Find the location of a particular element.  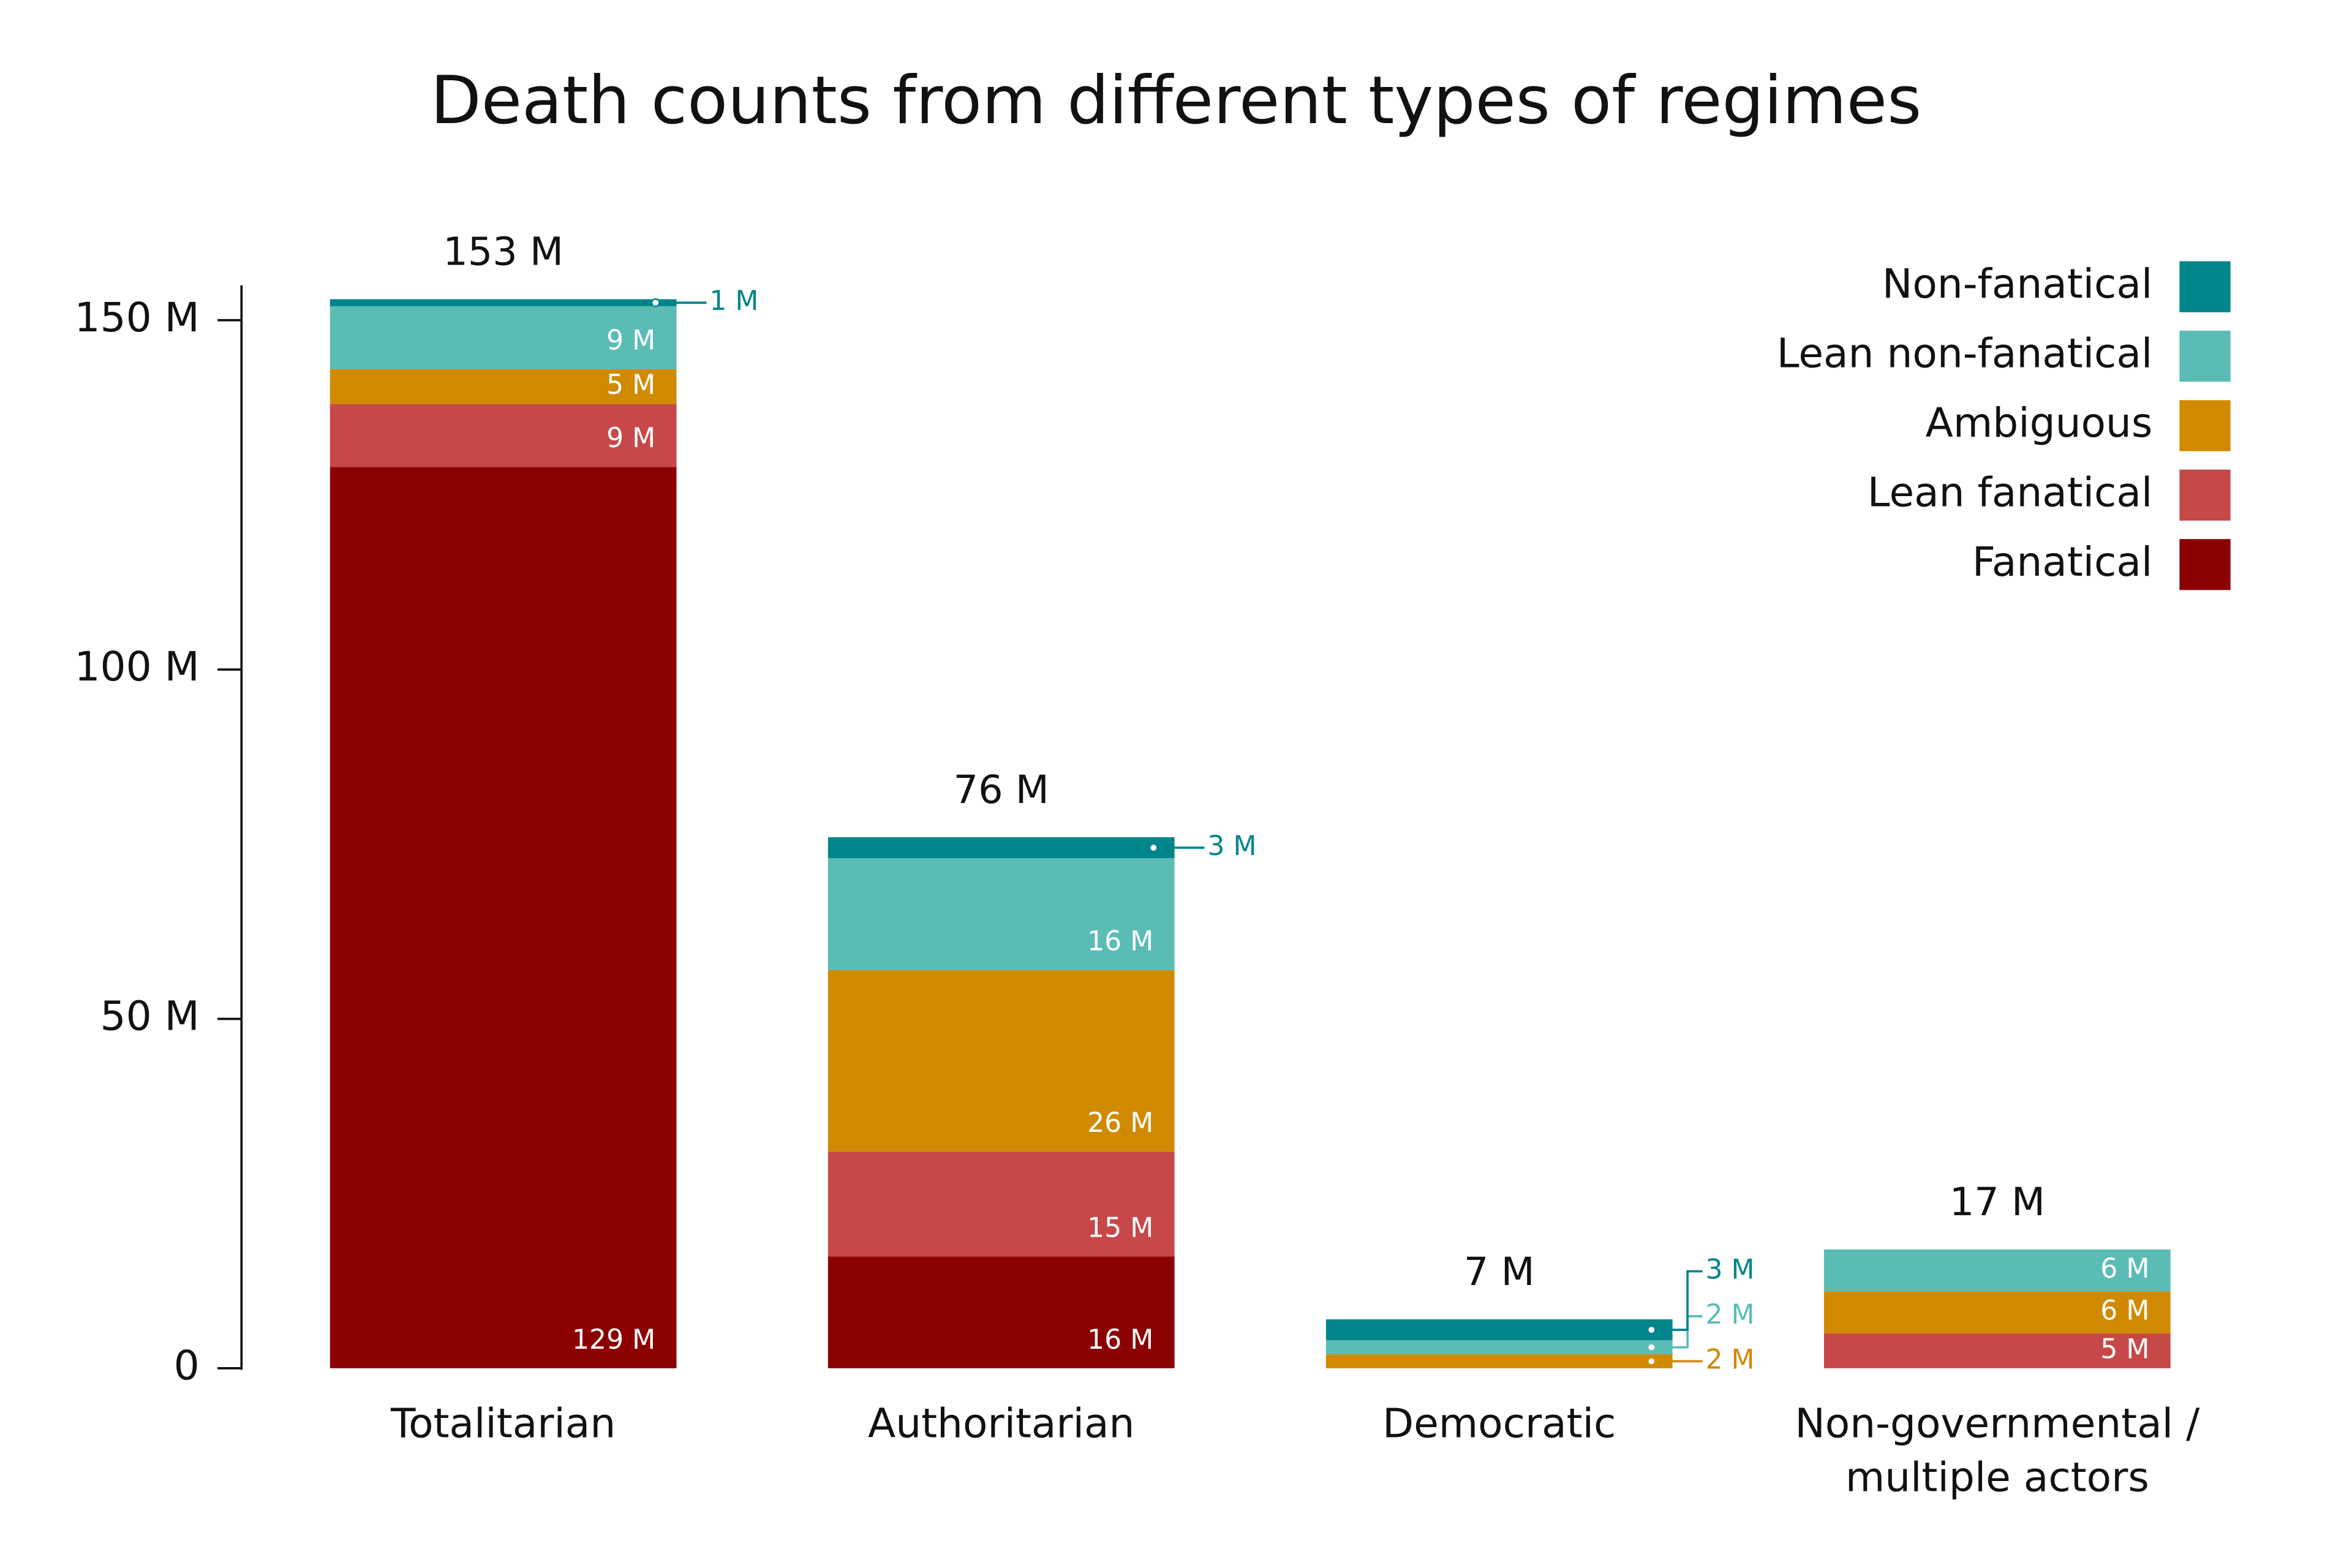

total-label: 76 M is located at coordinates (1002, 790).